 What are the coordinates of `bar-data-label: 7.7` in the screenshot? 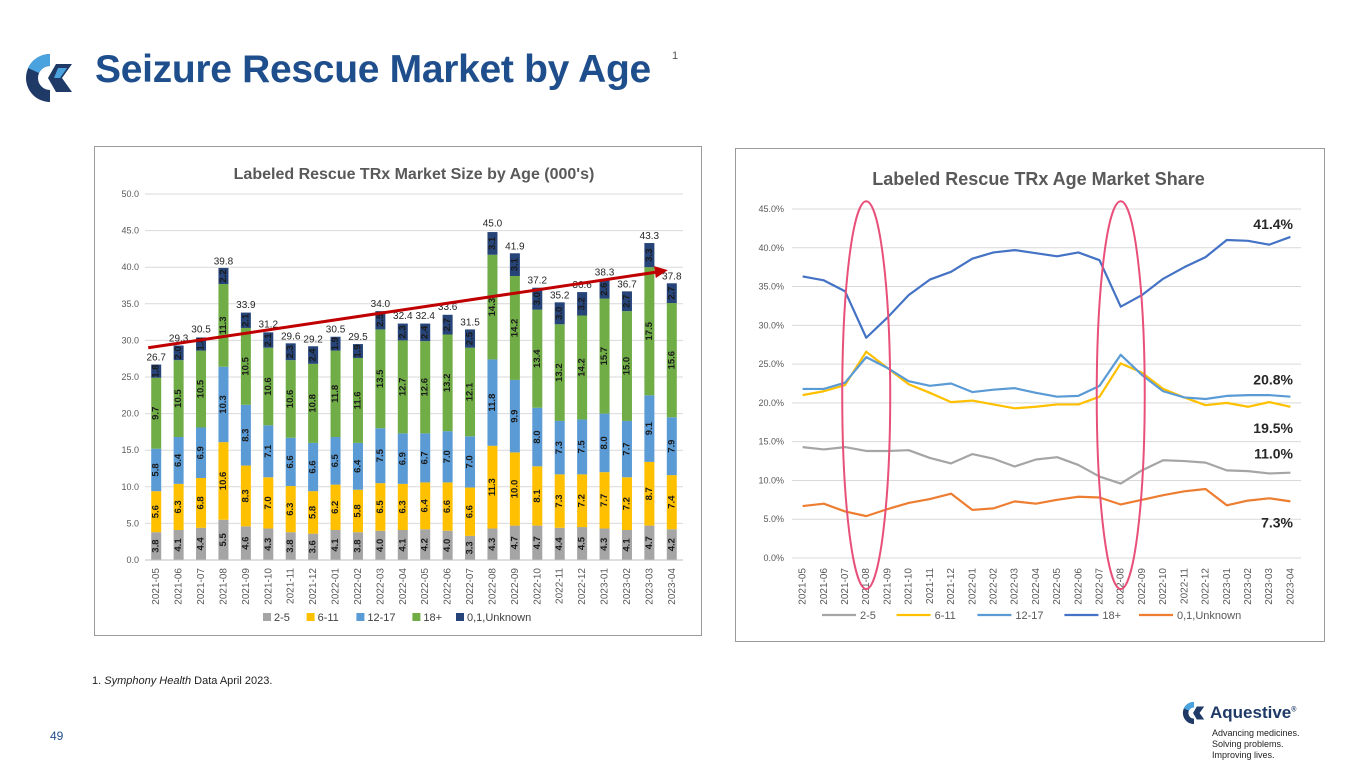 It's located at (604, 500).